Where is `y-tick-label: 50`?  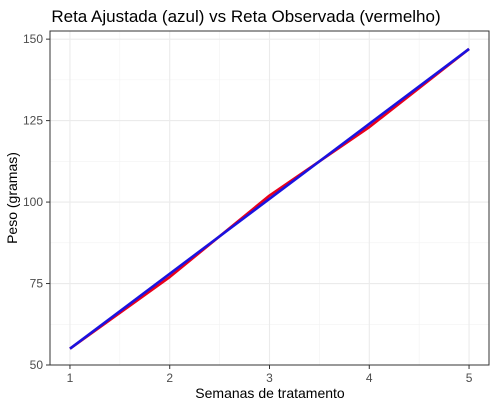
y-tick-label: 50 is located at coordinates (37, 365).